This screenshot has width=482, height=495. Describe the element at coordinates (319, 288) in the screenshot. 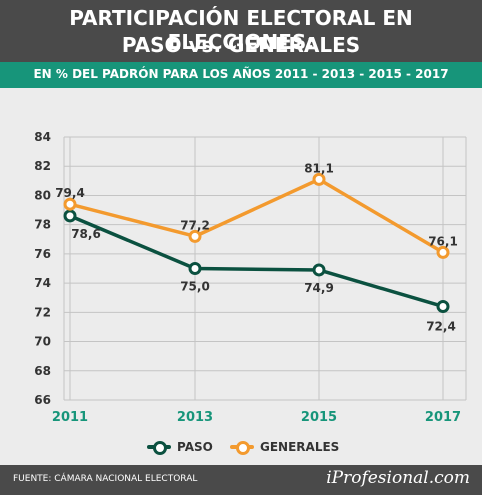

I see `data-label-paso: 74,9` at that location.